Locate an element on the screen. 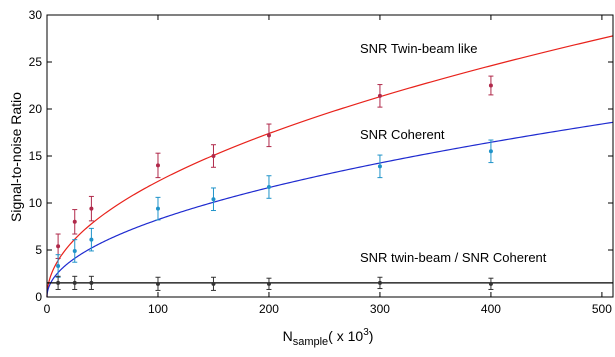  x-tick-label: 400 is located at coordinates (491, 309).